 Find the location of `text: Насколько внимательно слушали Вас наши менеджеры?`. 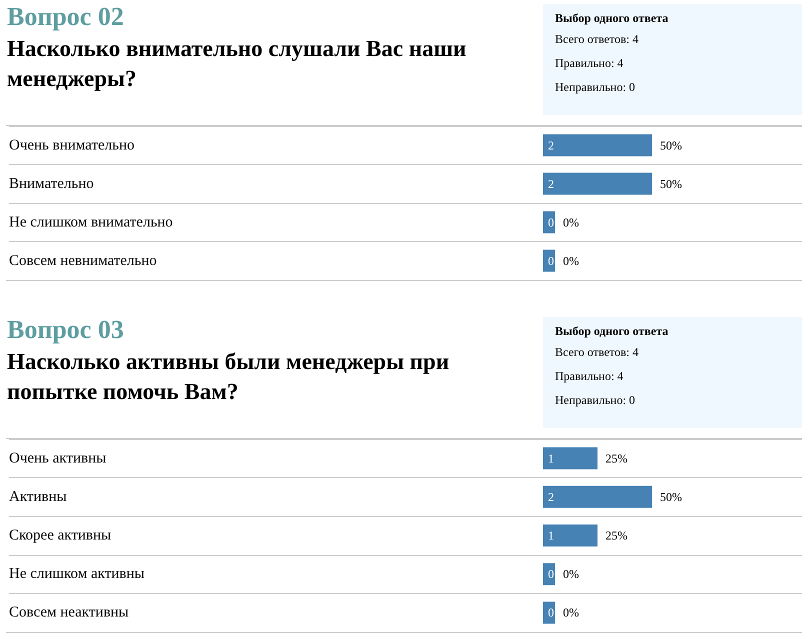

text: Насколько внимательно слушали Вас наши менеджеры? is located at coordinates (237, 64).